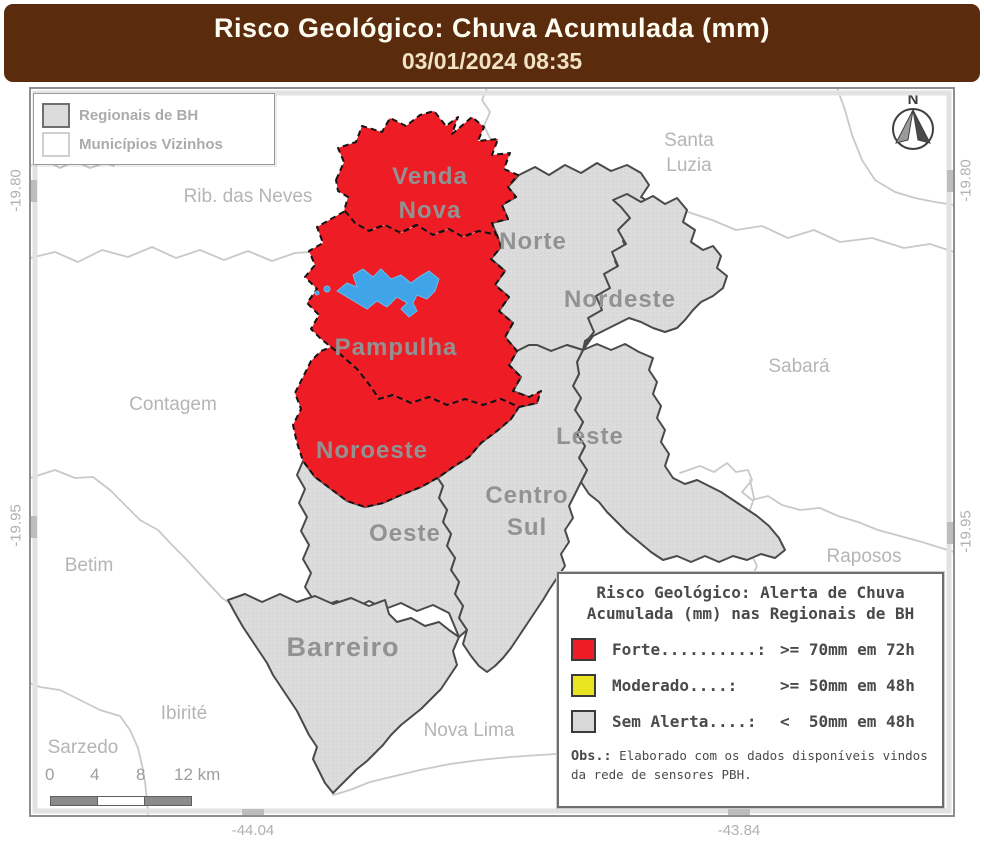 The width and height of the screenshot is (984, 842). I want to click on label-leste: Leste, so click(590, 436).